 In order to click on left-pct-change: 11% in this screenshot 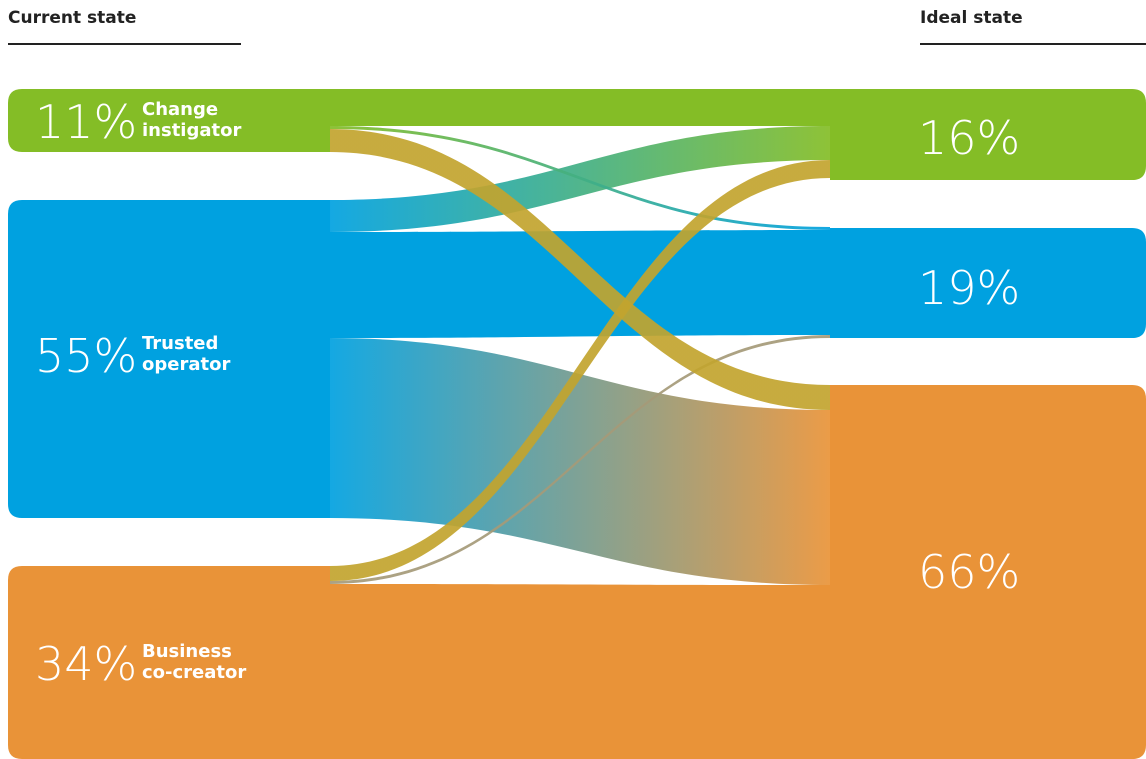, I will do `click(86, 122)`.